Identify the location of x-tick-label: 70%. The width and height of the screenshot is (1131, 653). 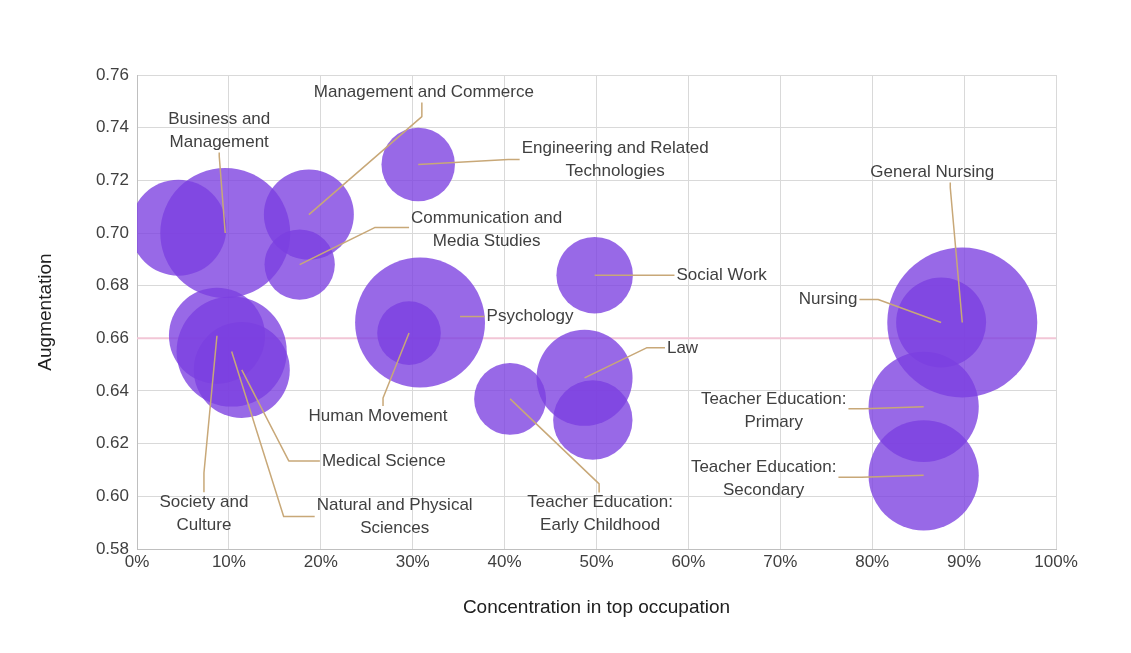
(780, 561).